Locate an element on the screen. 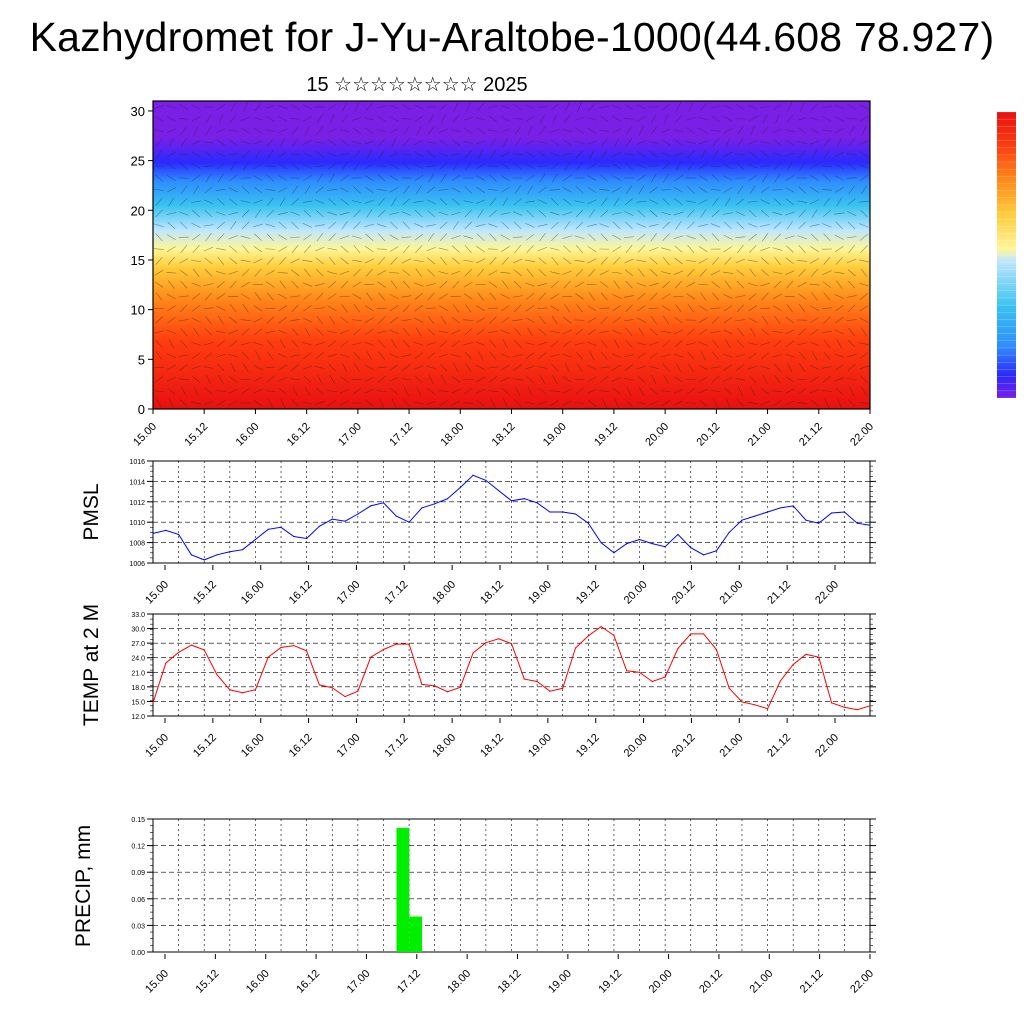 The height and width of the screenshot is (1024, 1024). x-tick-label: 17.12 is located at coordinates (401, 435).